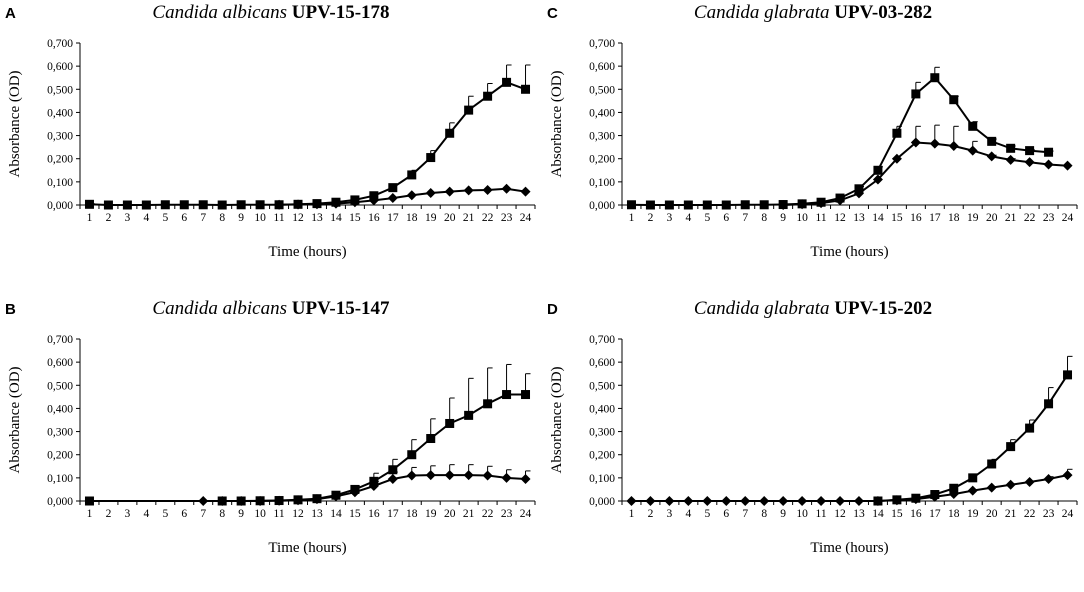 This screenshot has width=1084, height=592. I want to click on x-tick-label: 13, so click(317, 514).